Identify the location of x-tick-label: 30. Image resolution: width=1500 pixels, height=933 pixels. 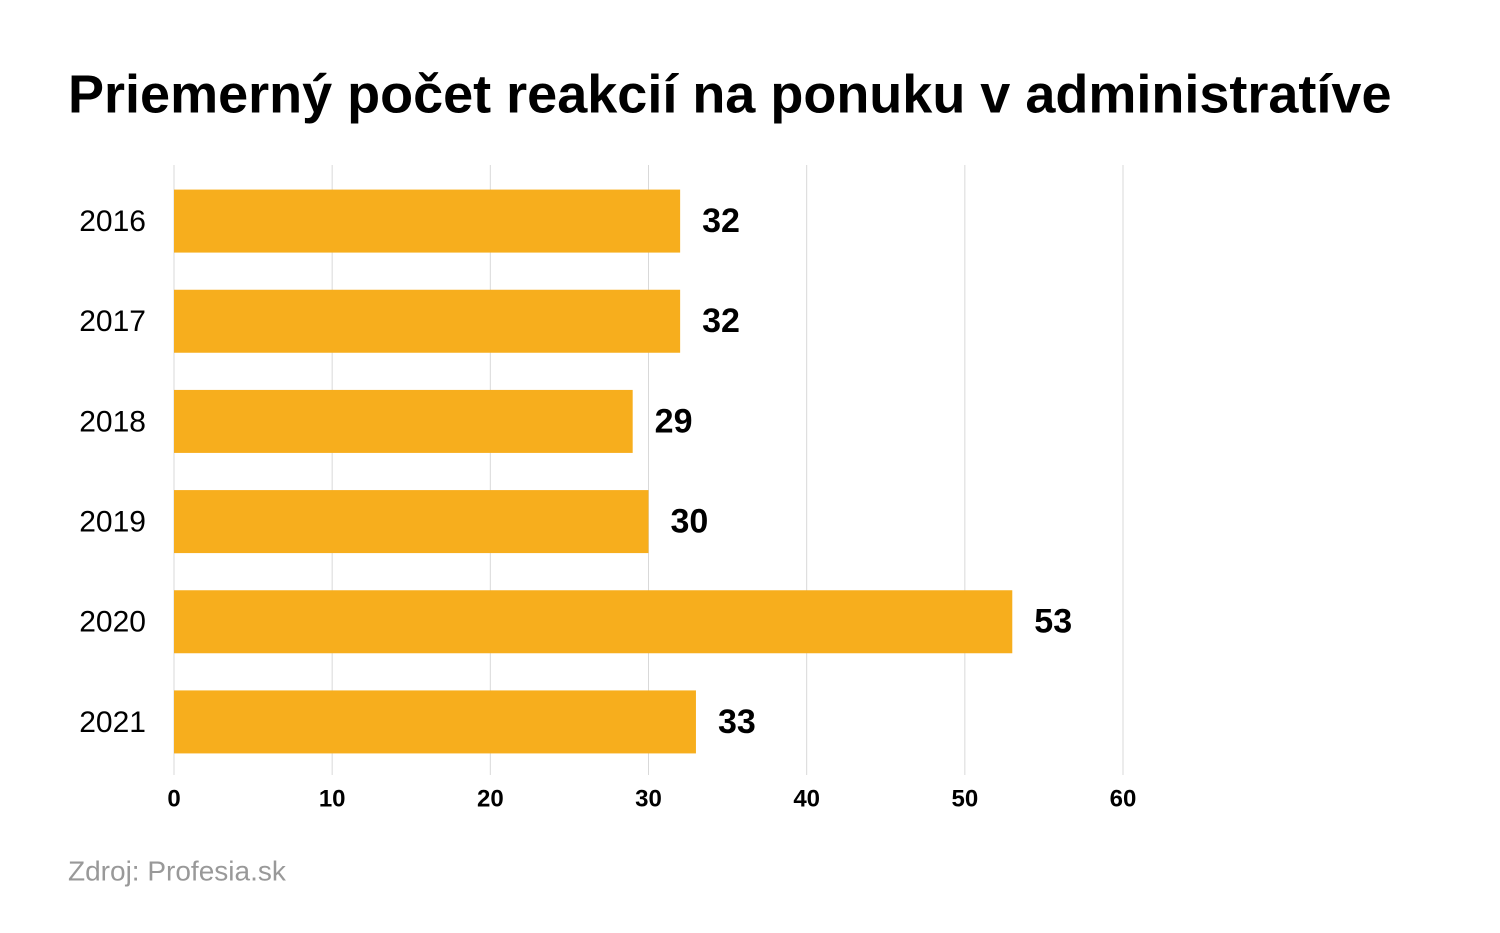
(648, 798).